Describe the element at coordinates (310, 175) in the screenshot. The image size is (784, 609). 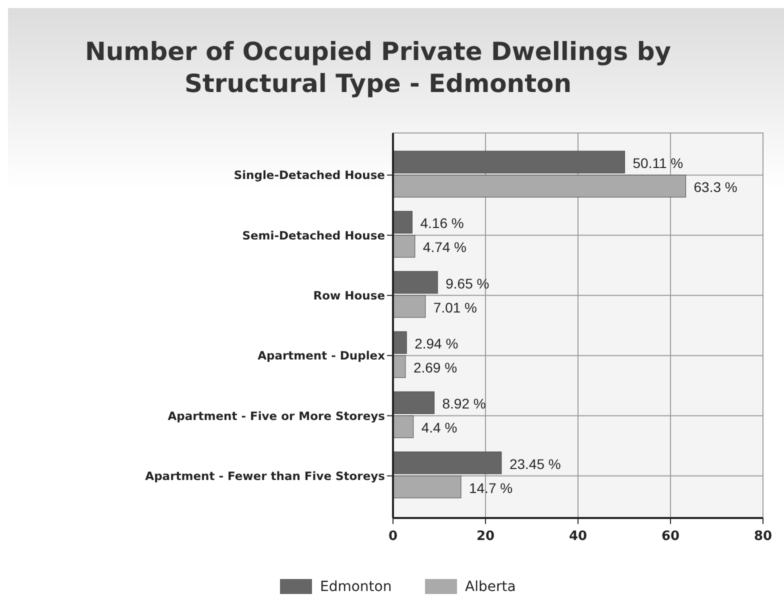
I see `y-tick-label: Single-Detached House` at that location.